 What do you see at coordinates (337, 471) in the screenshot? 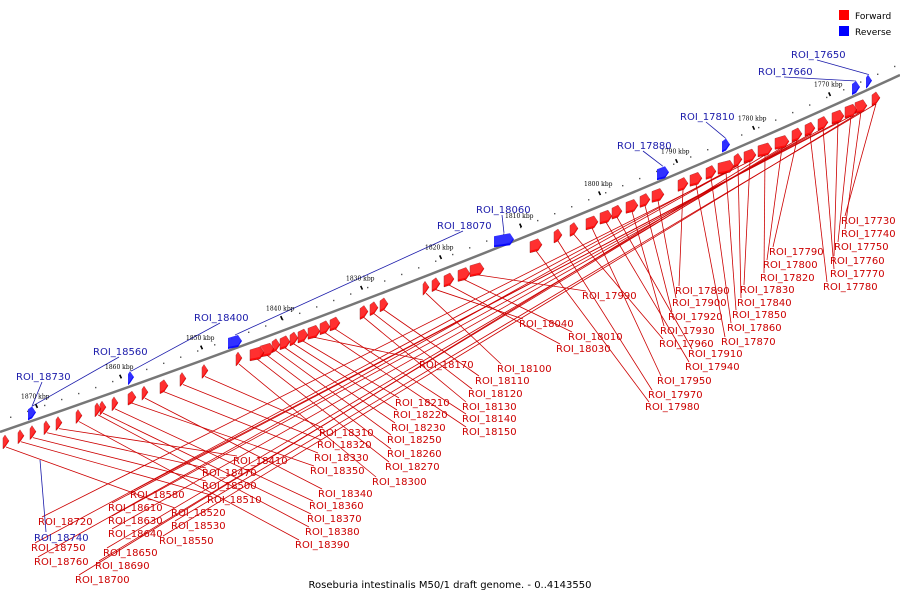
I see `gene-label: ROI_18350` at bounding box center [337, 471].